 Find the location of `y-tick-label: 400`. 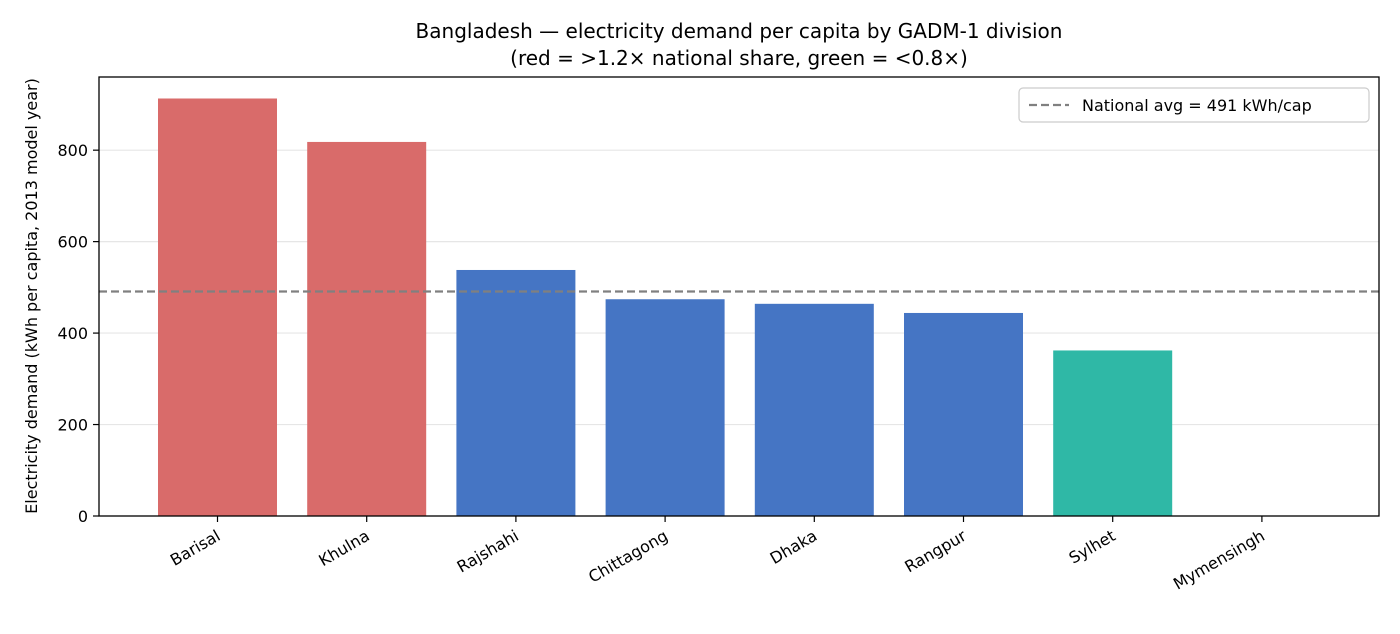

y-tick-label: 400 is located at coordinates (72, 333).